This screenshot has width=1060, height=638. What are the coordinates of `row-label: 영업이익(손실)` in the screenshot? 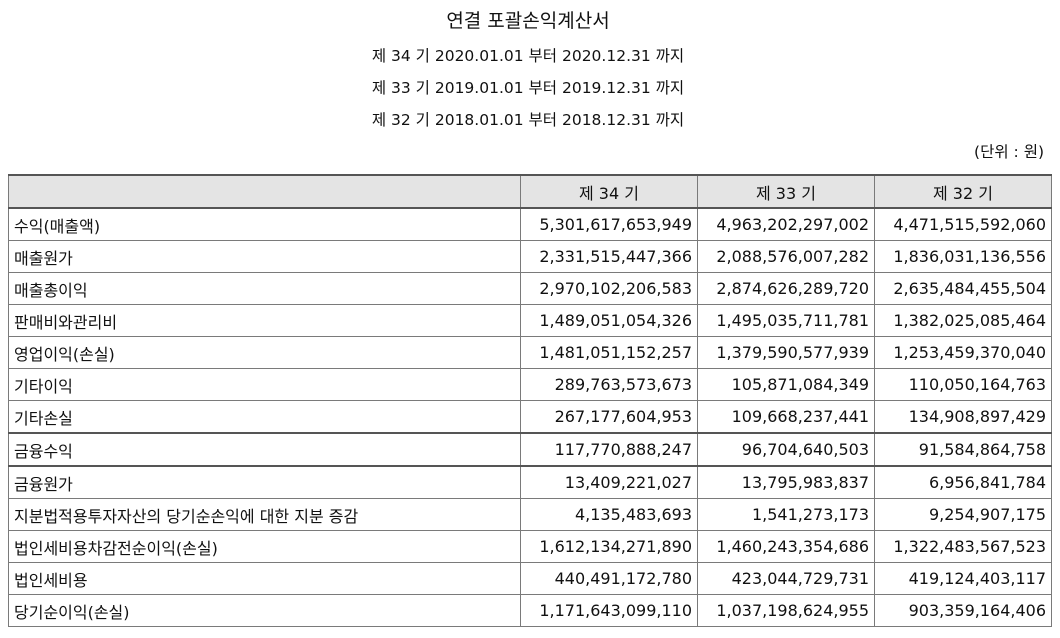 It's located at (264, 352).